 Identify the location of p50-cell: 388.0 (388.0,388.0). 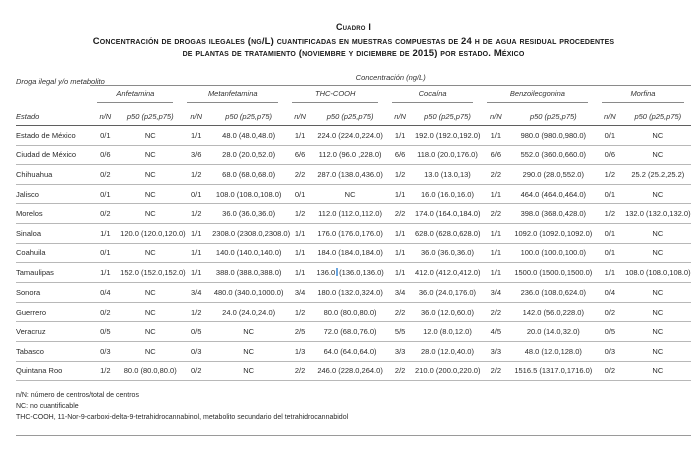
(249, 273).